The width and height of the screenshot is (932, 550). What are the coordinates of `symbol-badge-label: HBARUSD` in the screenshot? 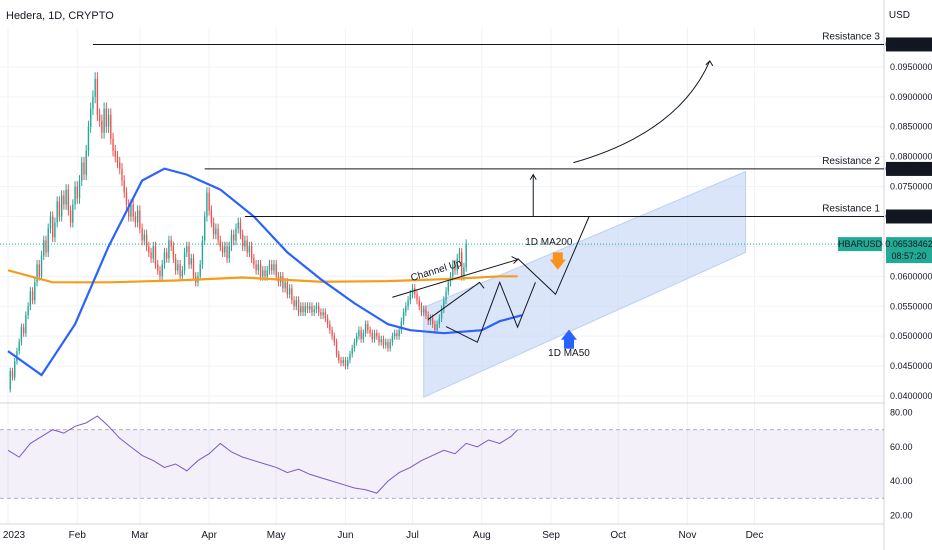 It's located at (860, 244).